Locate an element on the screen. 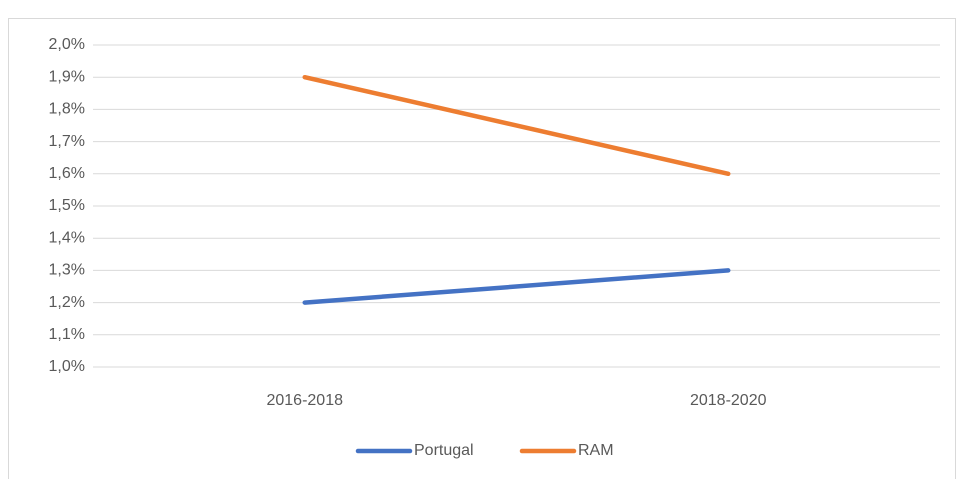 The height and width of the screenshot is (479, 957). y-tick-label: 1,2% is located at coordinates (67, 302).